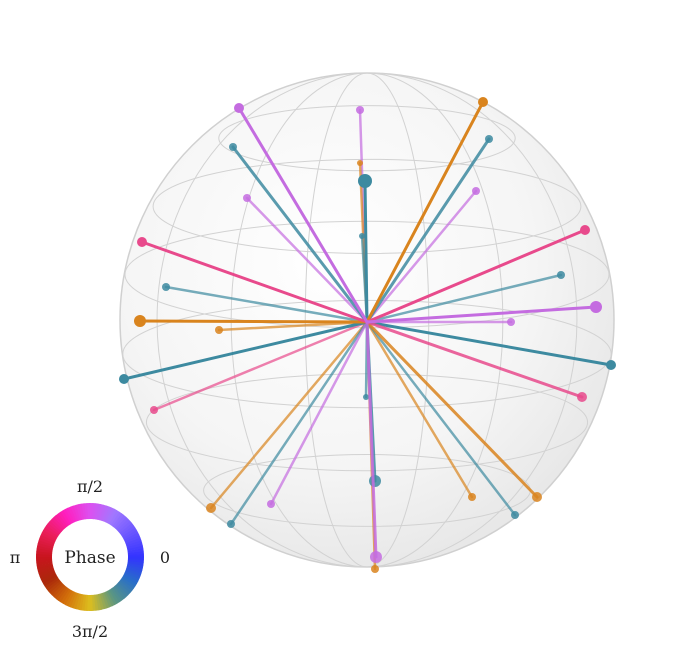  I want to click on phase-label-right: 0, so click(165, 557).